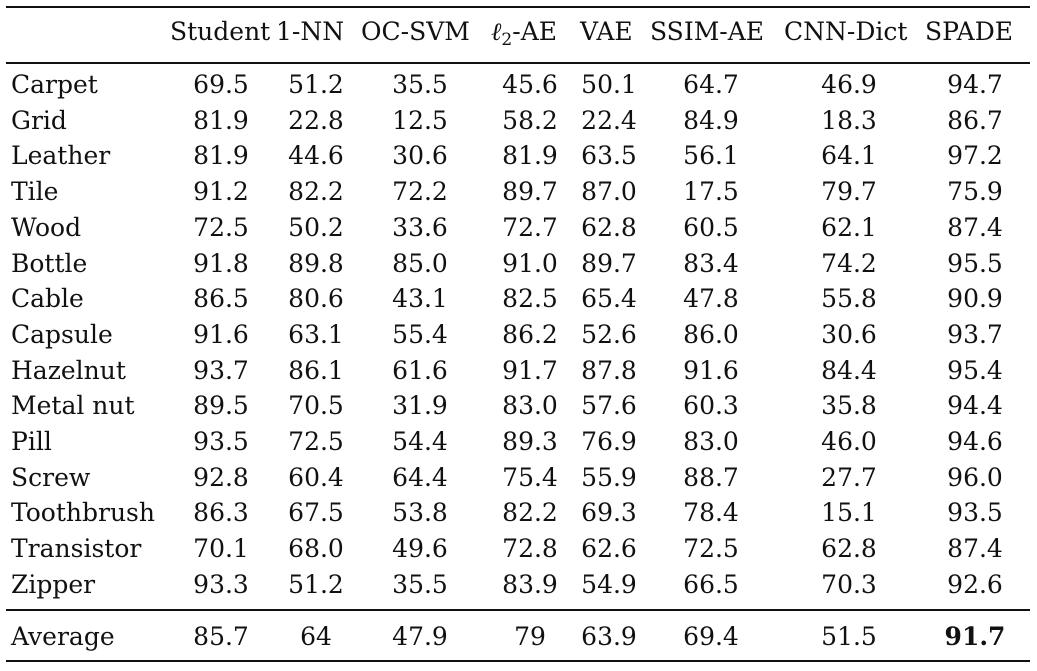 The width and height of the screenshot is (1037, 671). Describe the element at coordinates (221, 441) in the screenshot. I see `cell-student: 93.5` at that location.